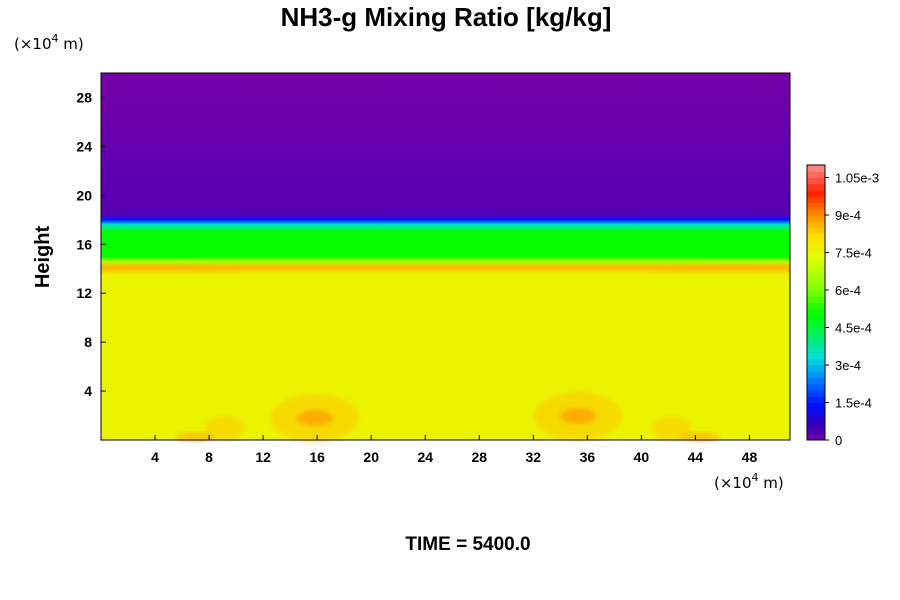 The height and width of the screenshot is (600, 900). Describe the element at coordinates (371, 457) in the screenshot. I see `x-tick-label: 20` at that location.